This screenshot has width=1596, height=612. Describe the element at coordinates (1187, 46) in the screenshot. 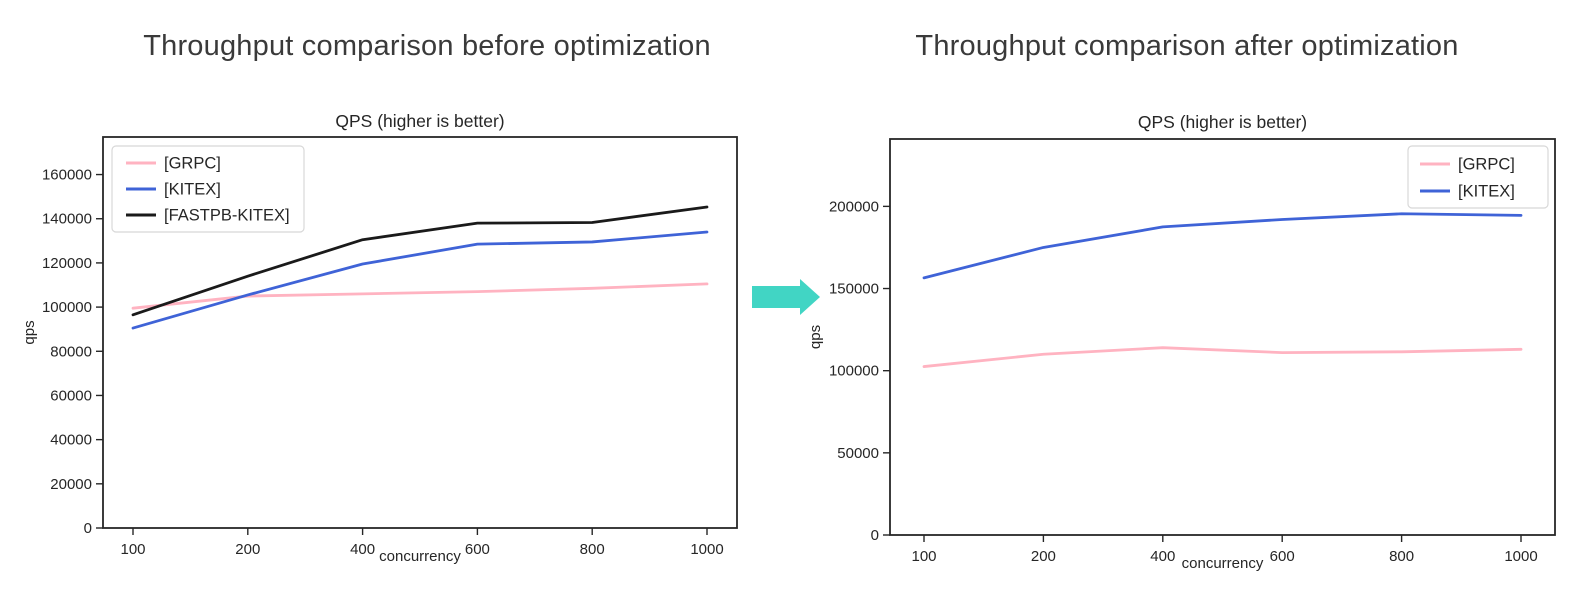

I see `after-section-title: Throughput comparison after optimization` at that location.